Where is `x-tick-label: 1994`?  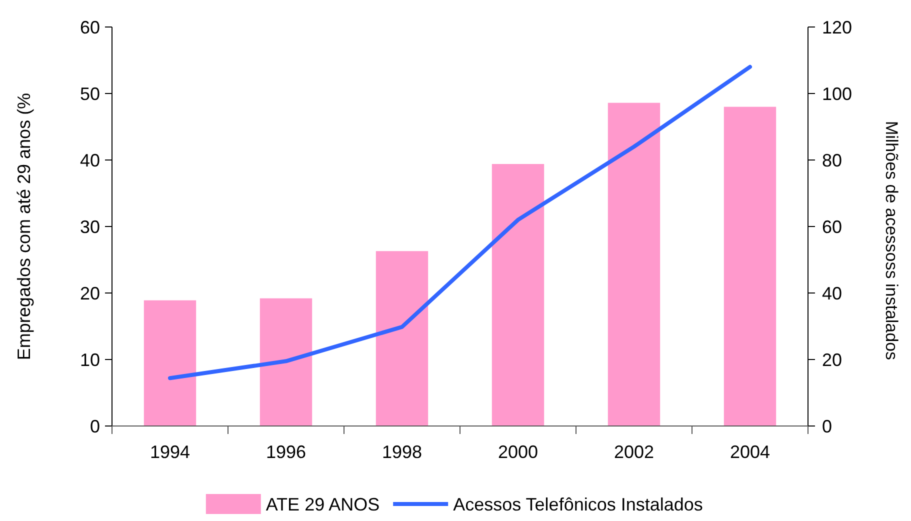 x-tick-label: 1994 is located at coordinates (170, 452).